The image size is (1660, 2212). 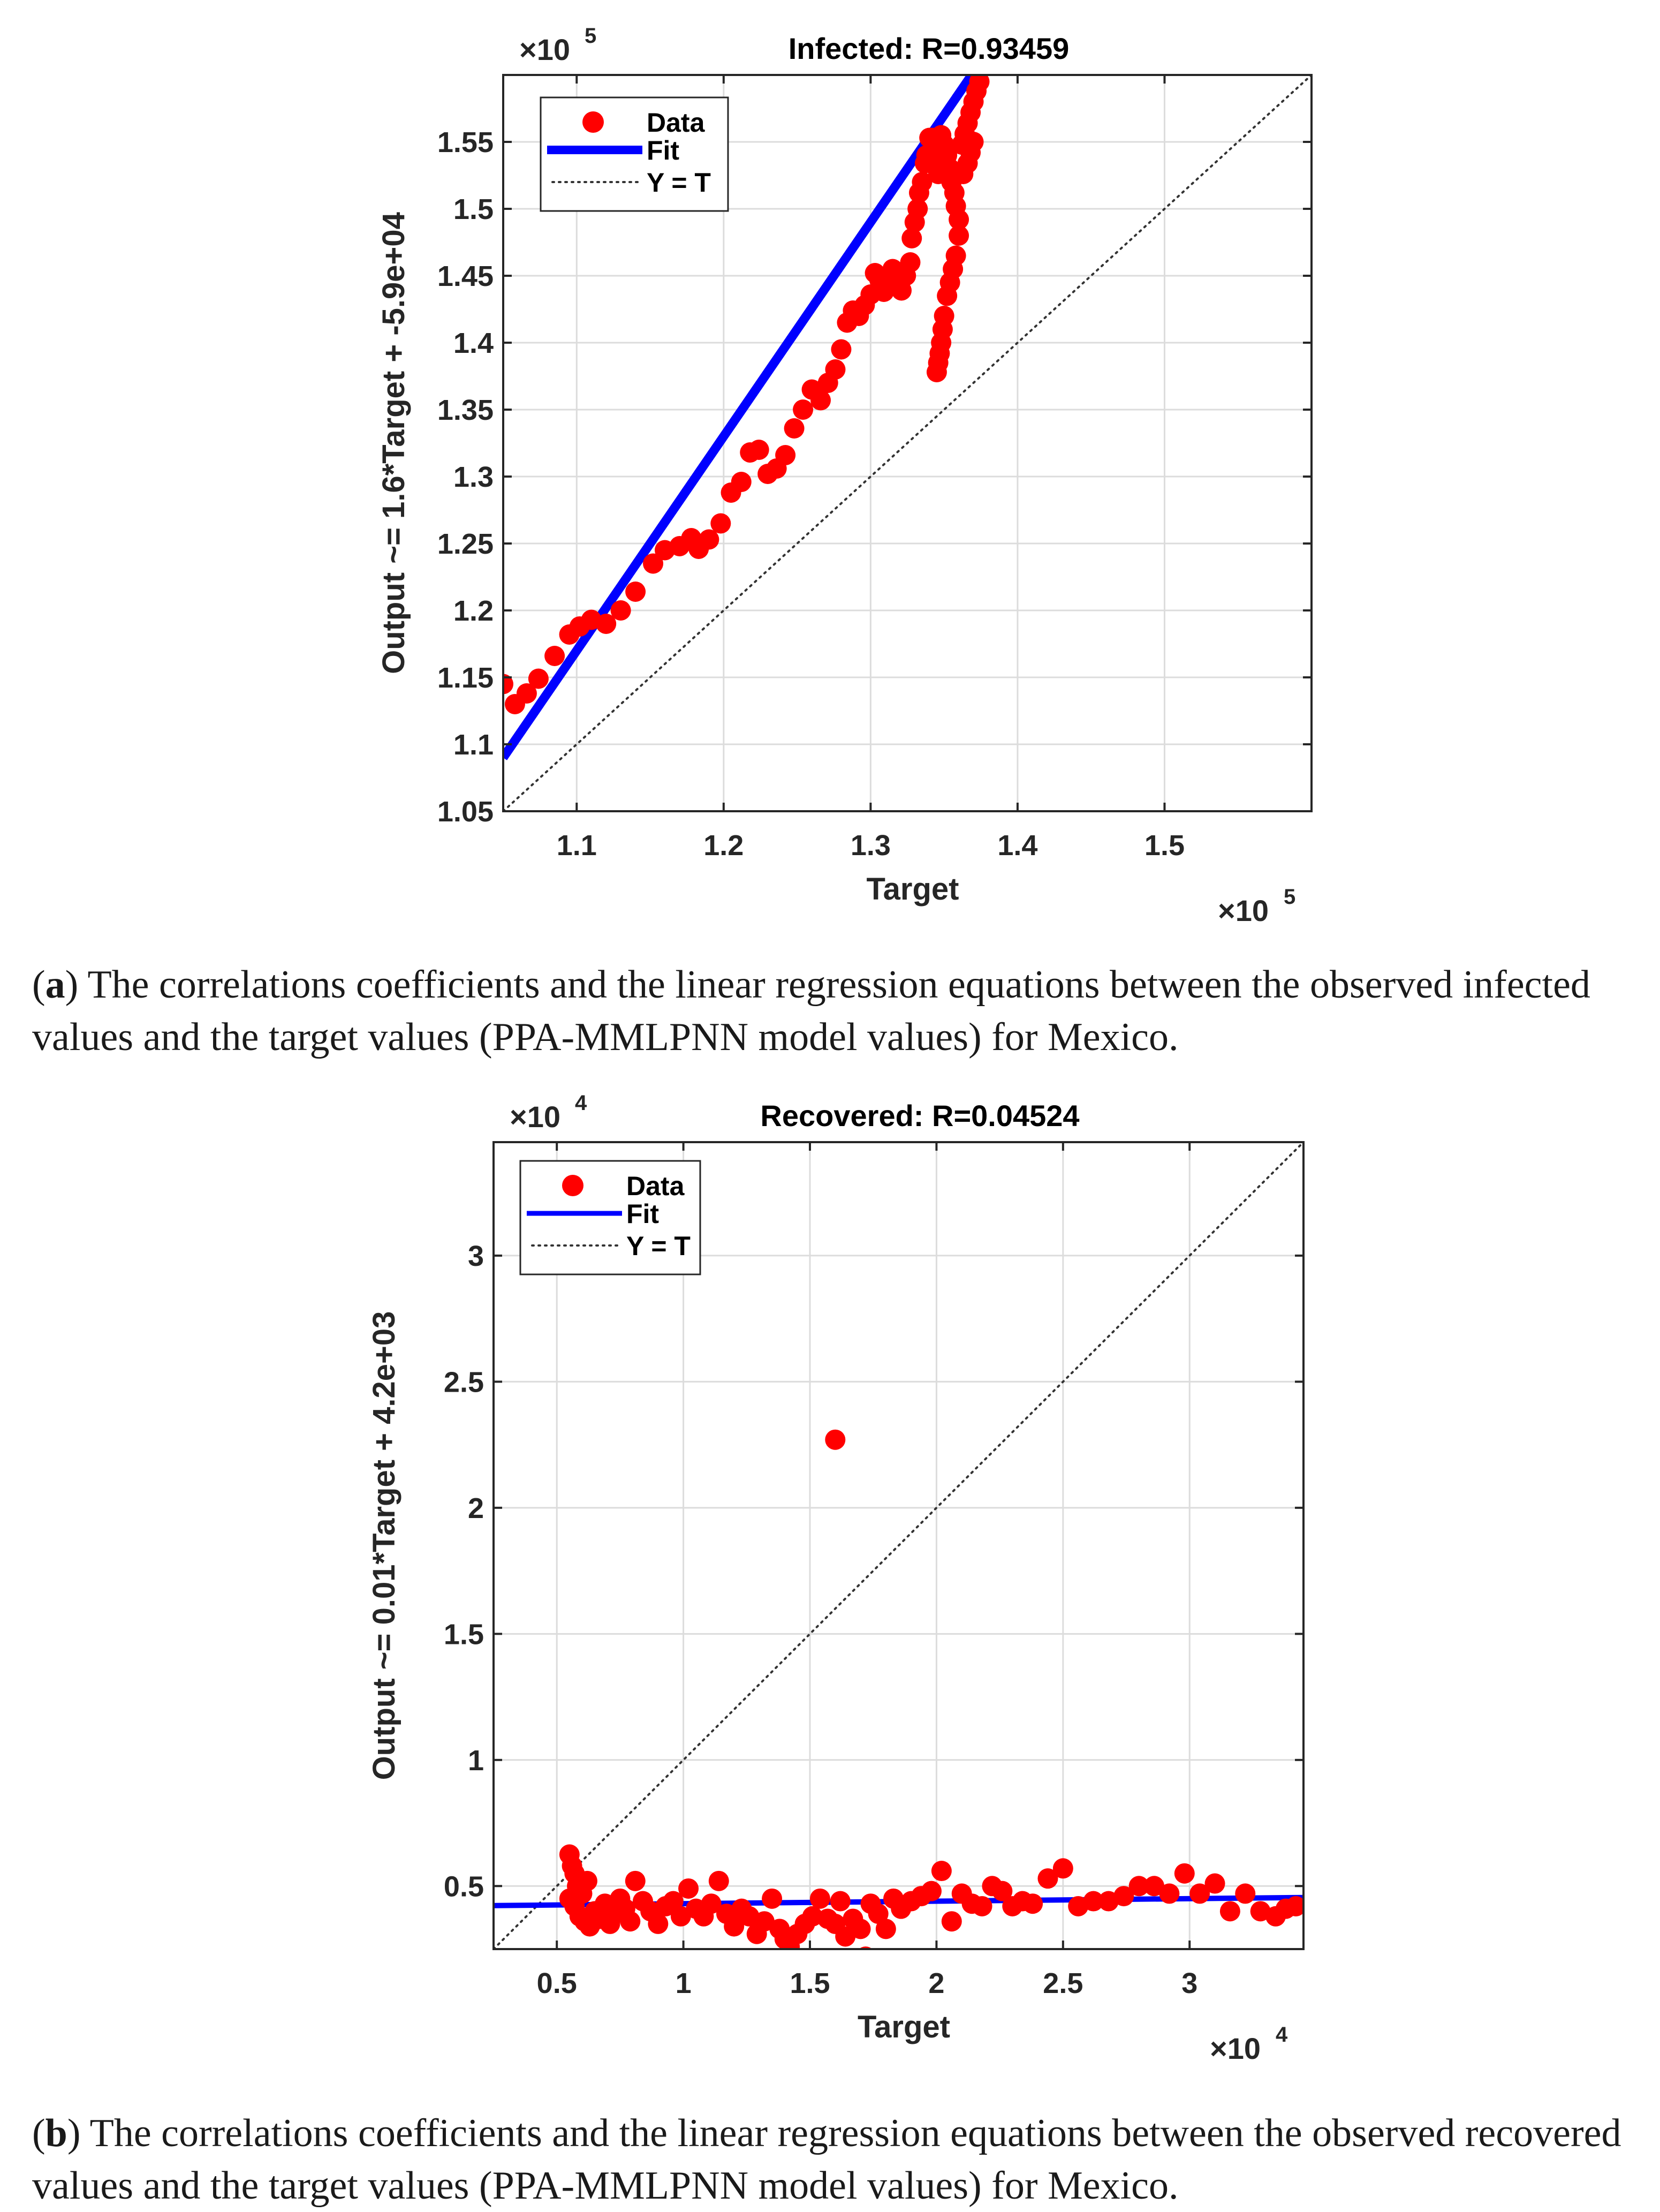 What do you see at coordinates (871, 846) in the screenshot?
I see `chart0-x-tick-label-2: 1.3` at bounding box center [871, 846].